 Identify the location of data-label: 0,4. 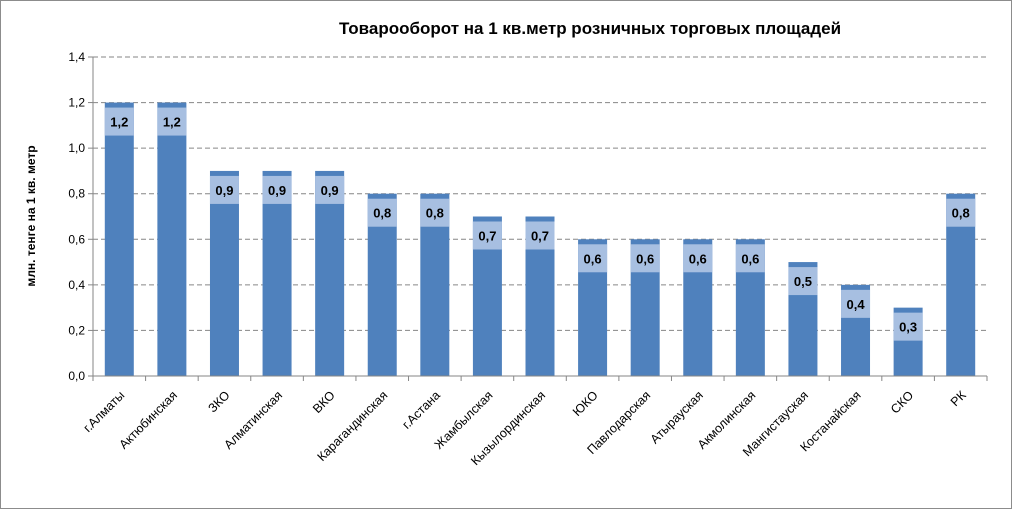
(855, 304).